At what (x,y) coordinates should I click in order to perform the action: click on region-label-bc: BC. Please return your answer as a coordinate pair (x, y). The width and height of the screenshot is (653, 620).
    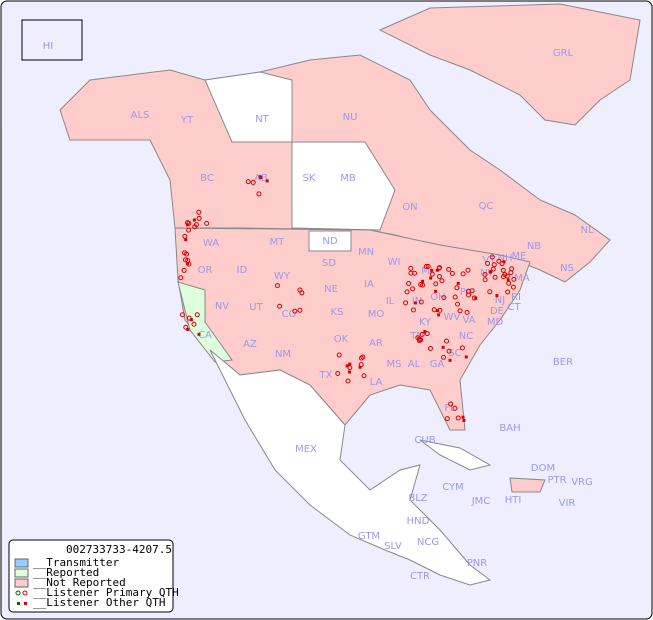
    Looking at the image, I should click on (207, 178).